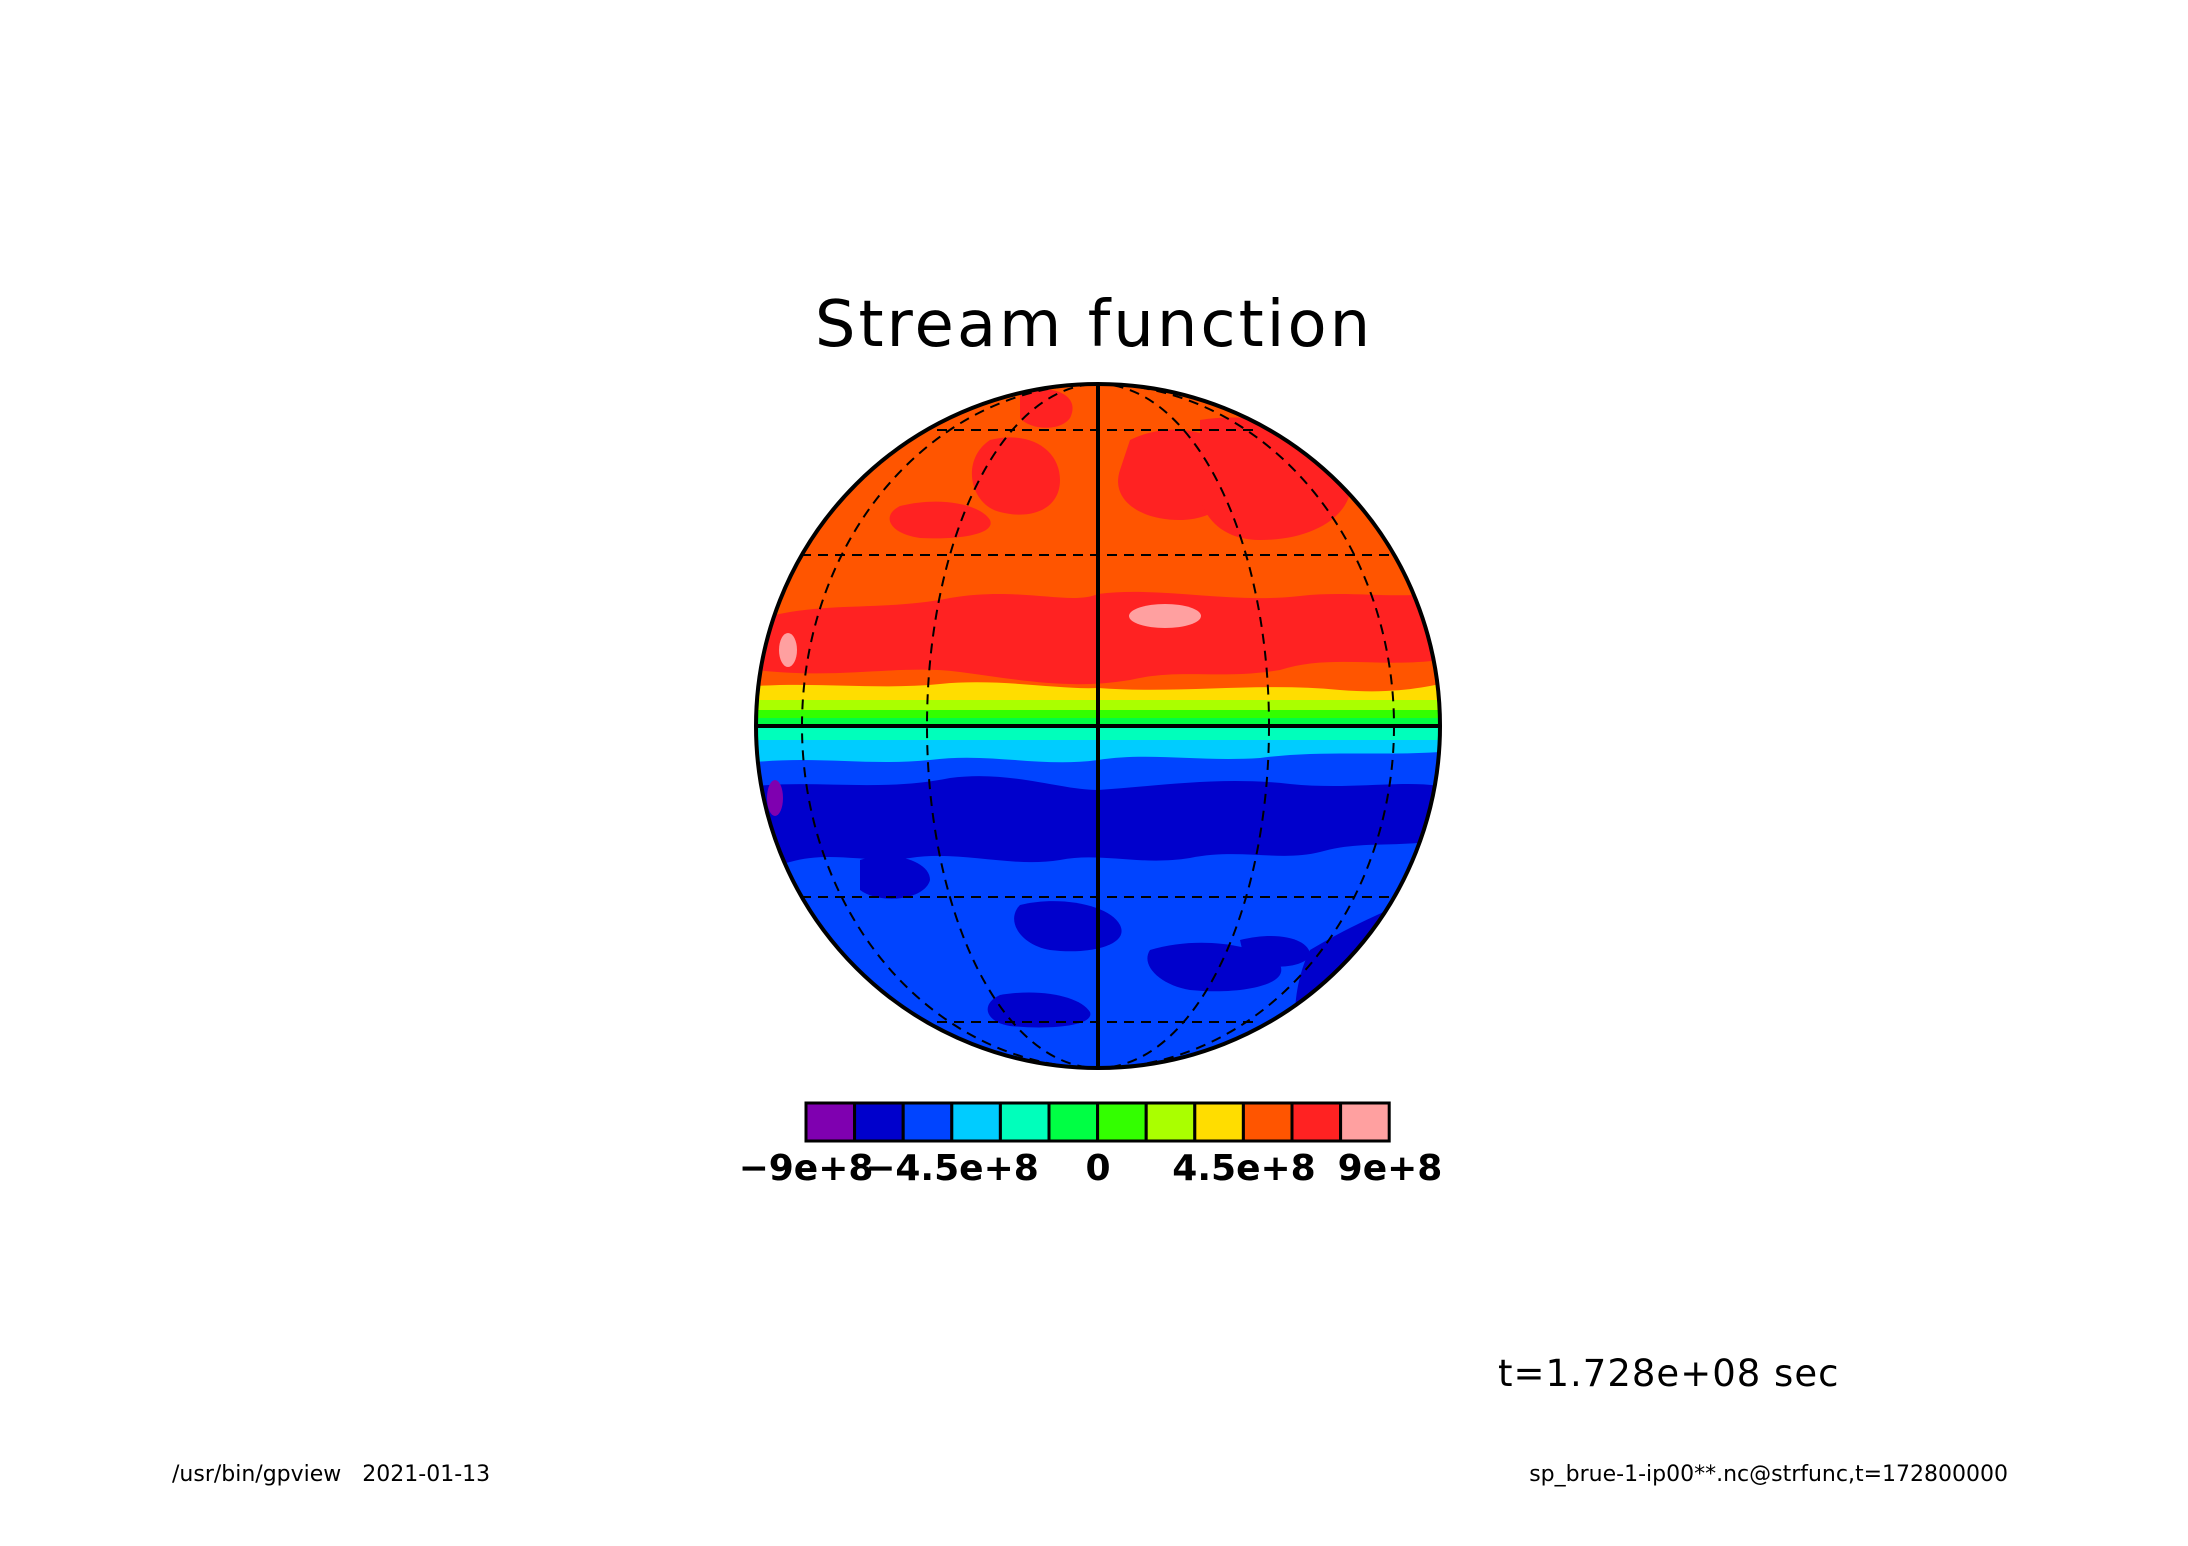 Image resolution: width=2188 pixels, height=1546 pixels. Describe the element at coordinates (1390, 1168) in the screenshot. I see `colorbar-label: 9e+8` at that location.